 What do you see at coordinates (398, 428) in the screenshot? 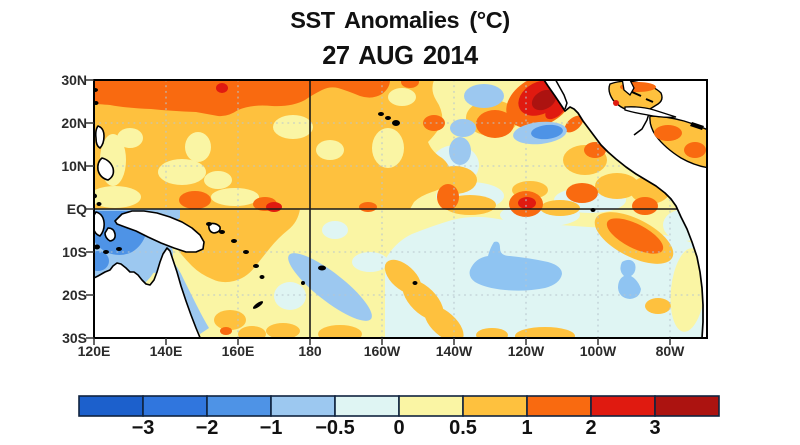
I see `svg-text: 0` at bounding box center [398, 428].